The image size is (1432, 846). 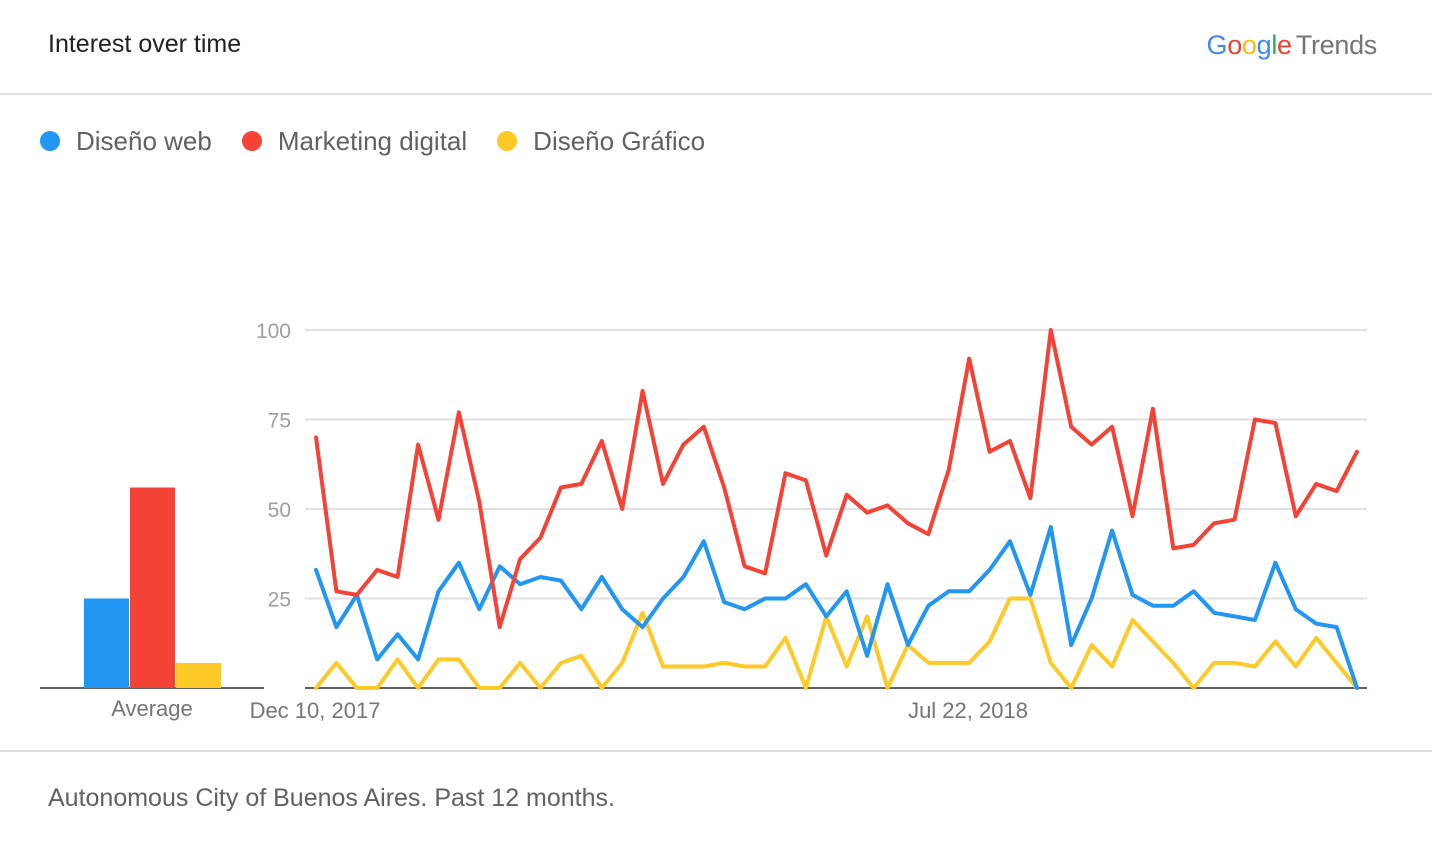 I want to click on footer-divider, so click(x=716, y=751).